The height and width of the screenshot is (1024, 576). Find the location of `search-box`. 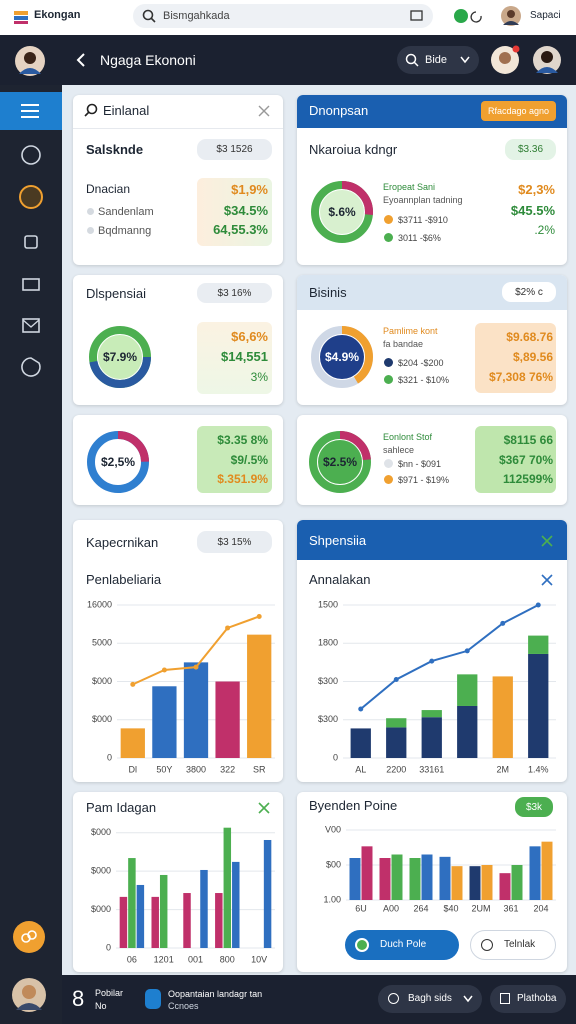

search-box is located at coordinates (283, 16).